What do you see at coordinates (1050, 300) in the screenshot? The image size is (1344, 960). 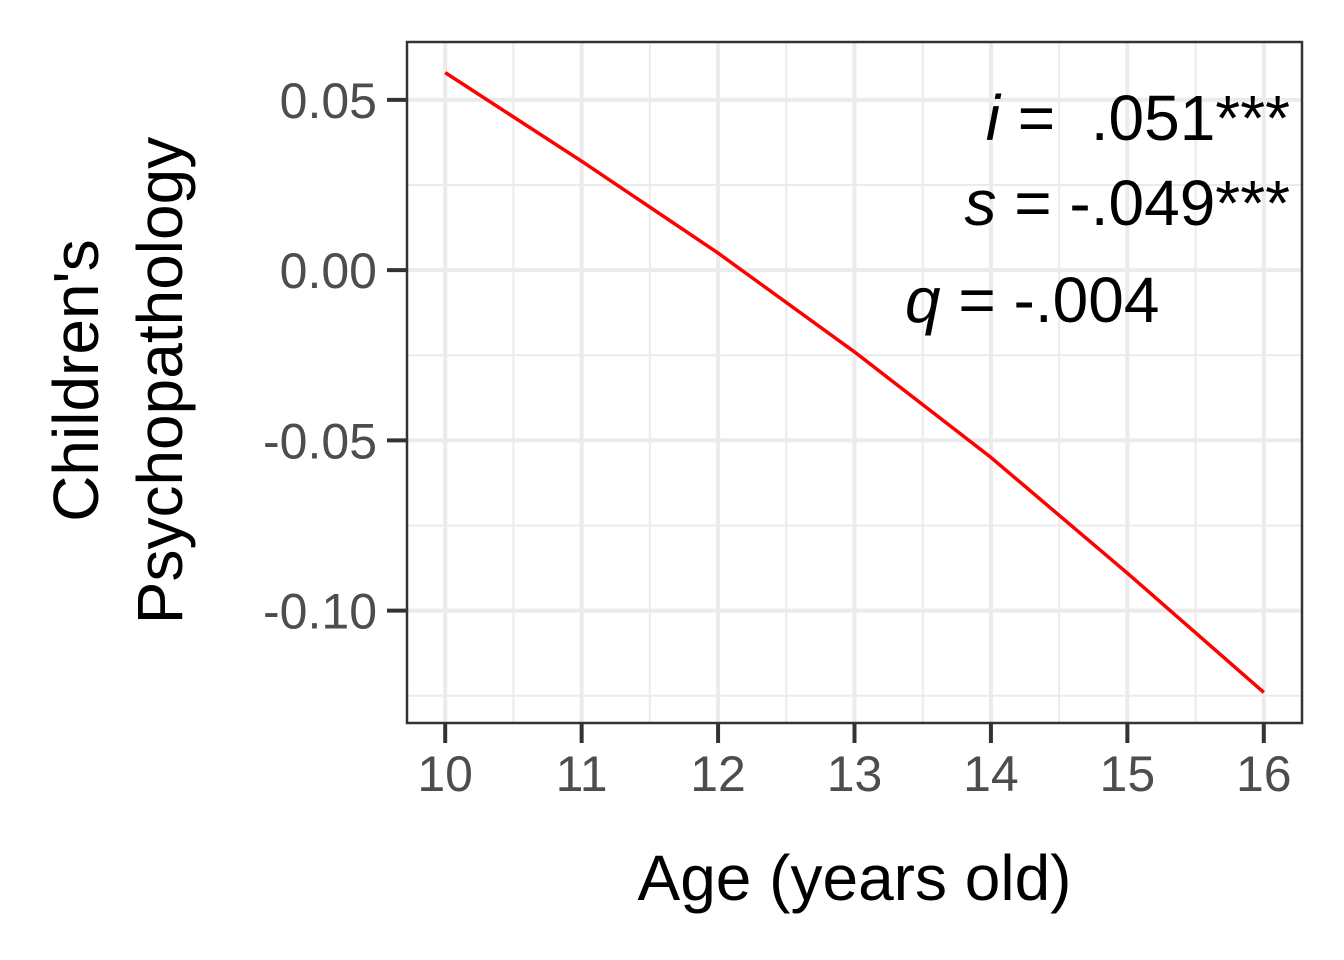 I see `quadratic-value: = -.004` at bounding box center [1050, 300].